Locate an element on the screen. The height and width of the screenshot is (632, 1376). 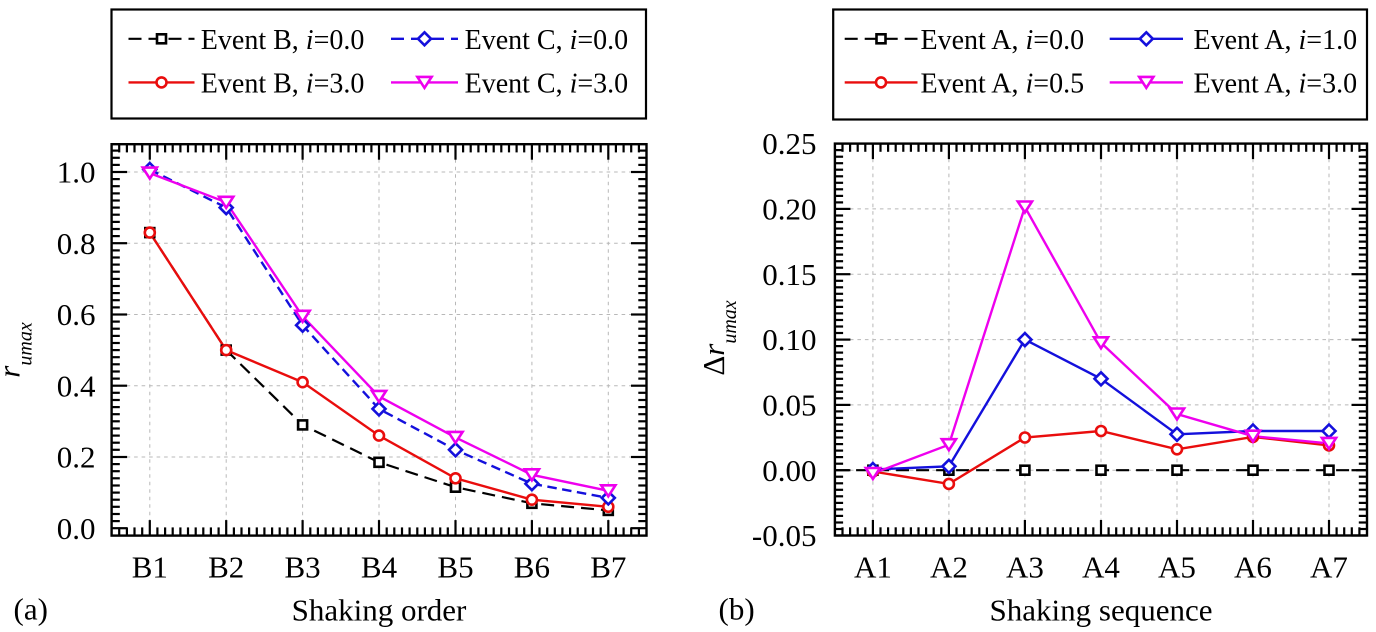
svg-text: 0.2 is located at coordinates (76, 457).